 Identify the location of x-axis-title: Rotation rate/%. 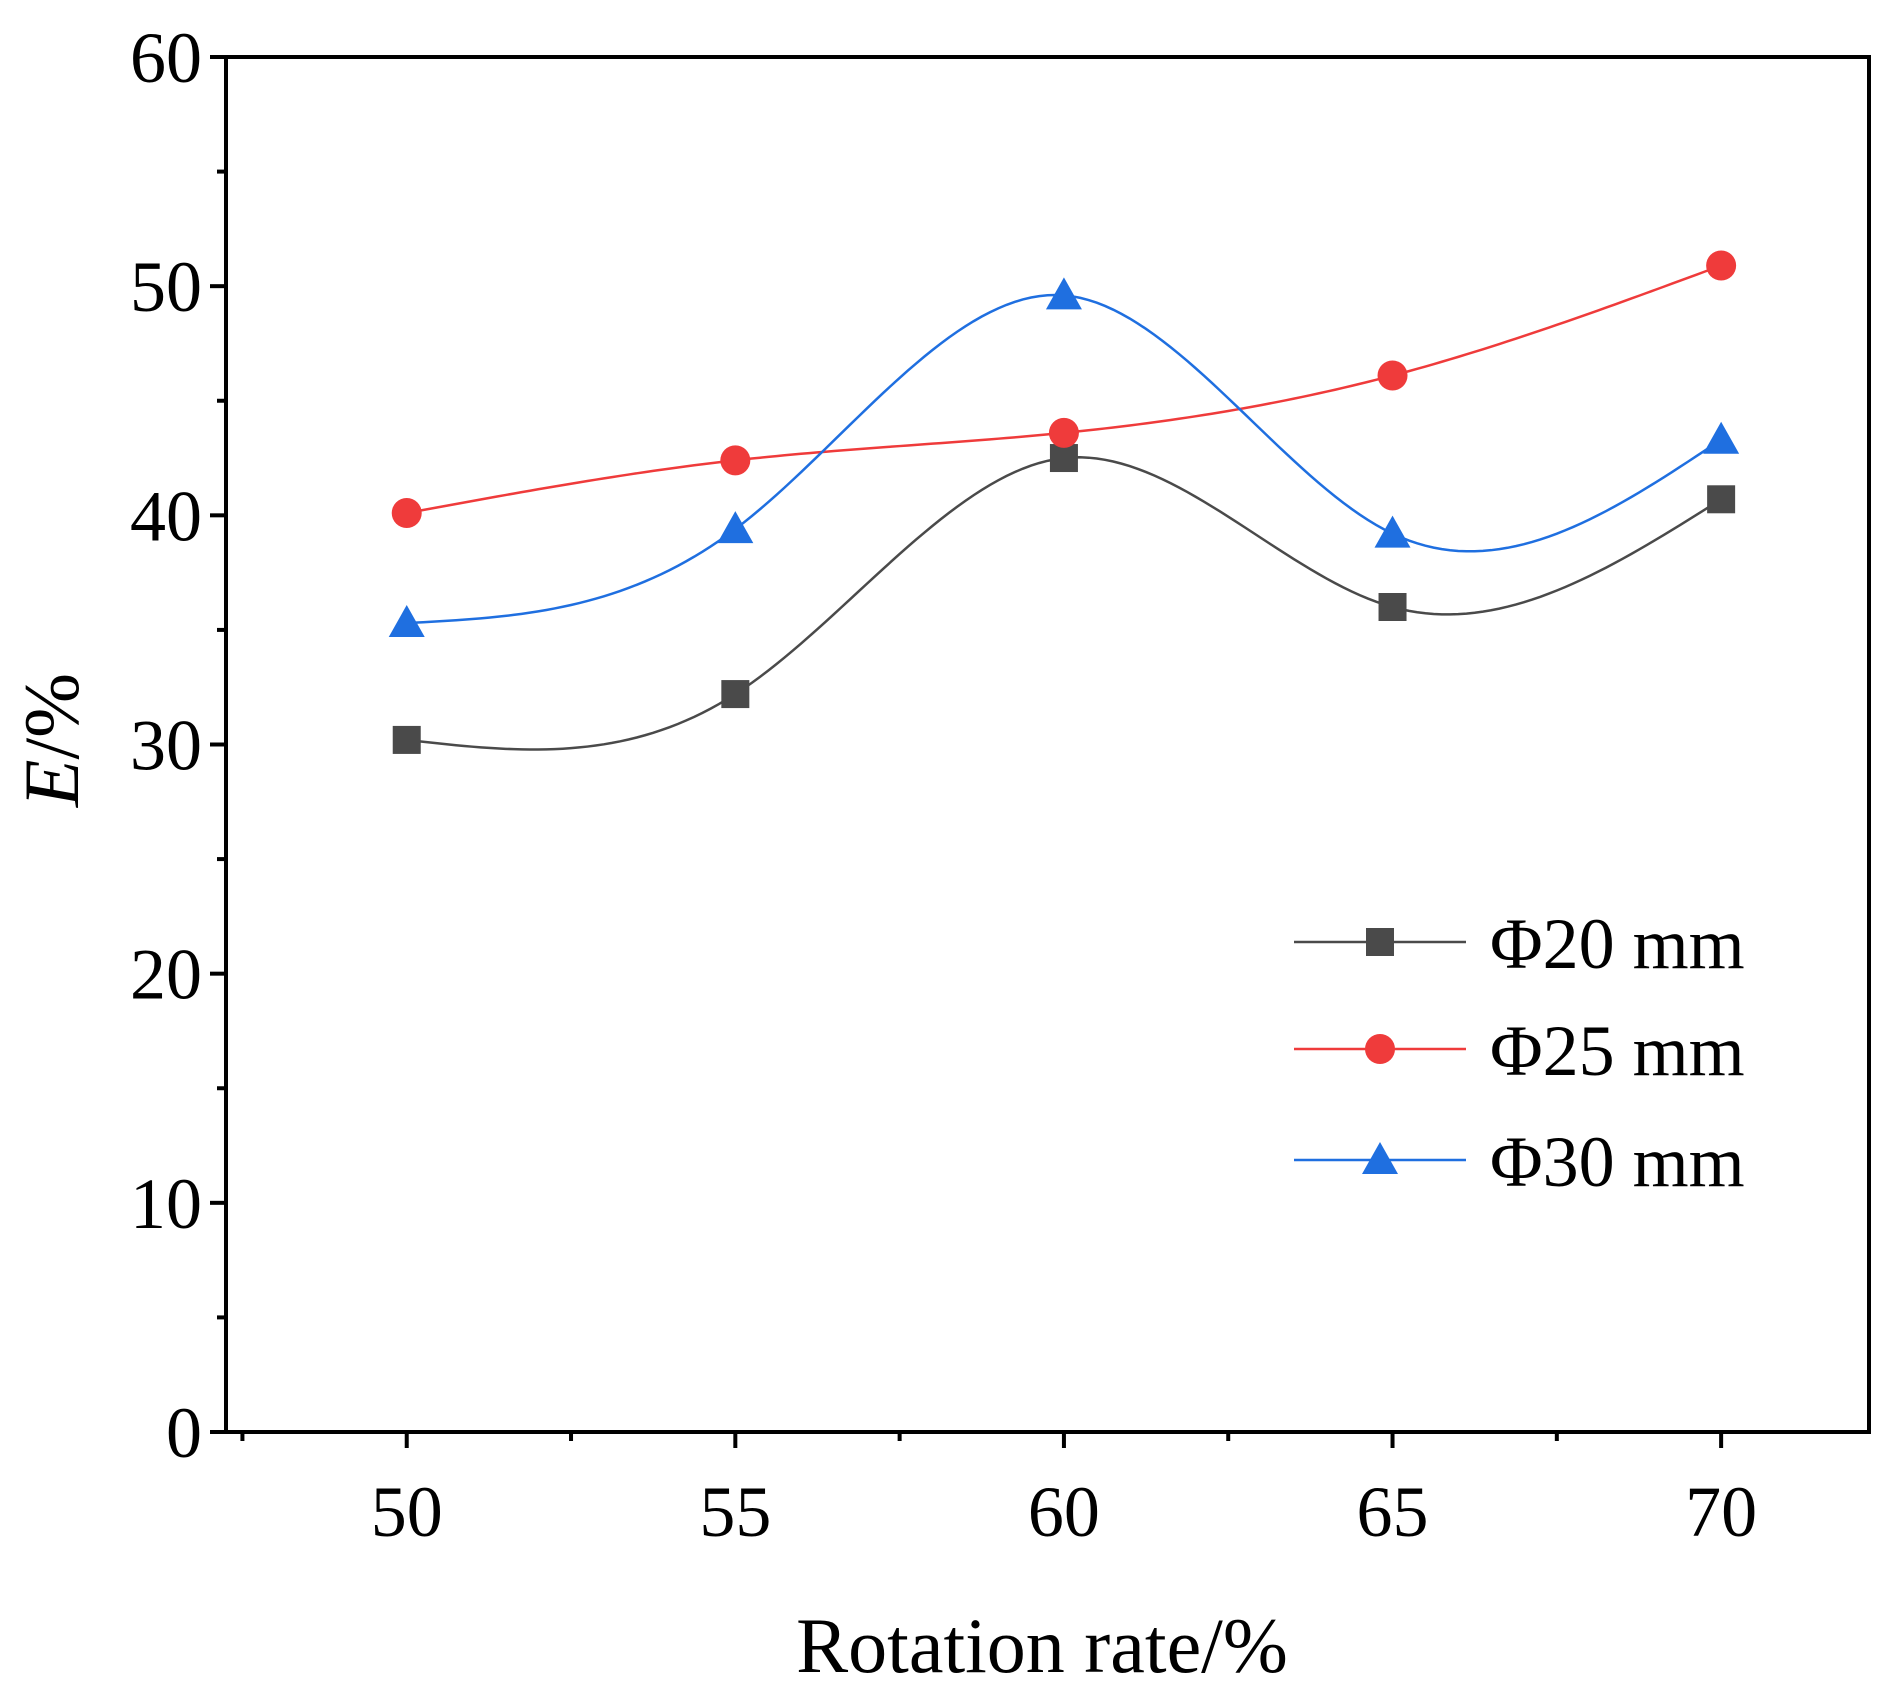
(1042, 1645).